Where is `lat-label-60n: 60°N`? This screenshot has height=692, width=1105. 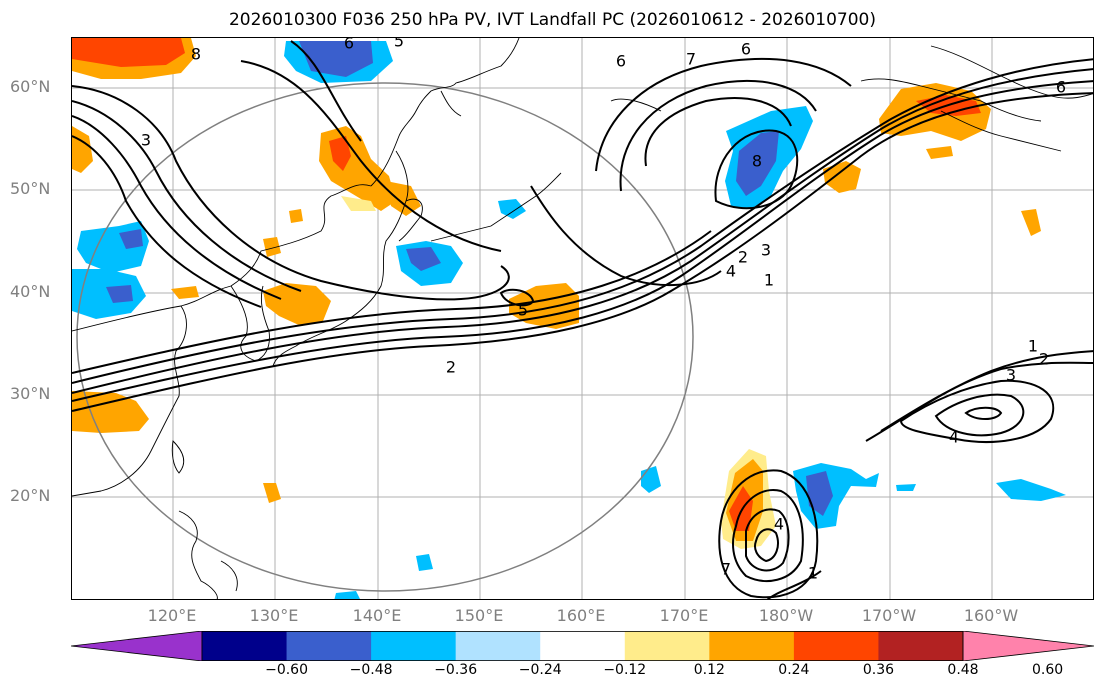
lat-label-60n: 60°N is located at coordinates (30, 86).